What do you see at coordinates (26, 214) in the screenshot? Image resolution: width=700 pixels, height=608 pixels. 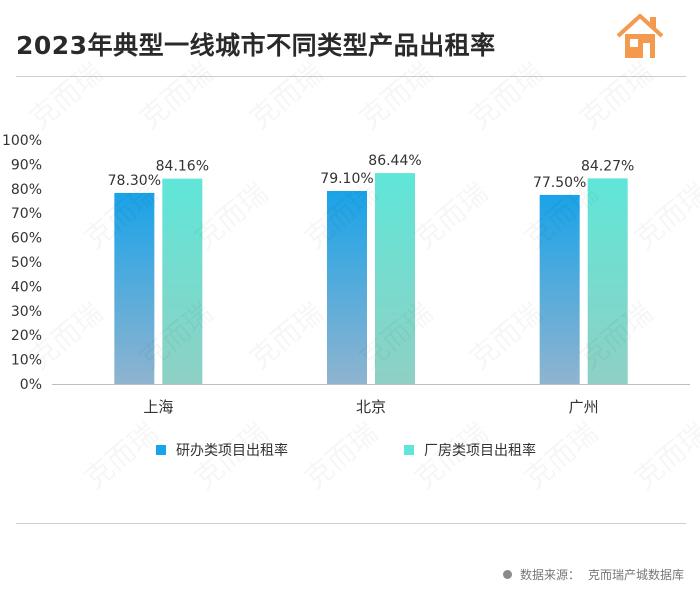 I see `y-tick-label: 70%` at bounding box center [26, 214].